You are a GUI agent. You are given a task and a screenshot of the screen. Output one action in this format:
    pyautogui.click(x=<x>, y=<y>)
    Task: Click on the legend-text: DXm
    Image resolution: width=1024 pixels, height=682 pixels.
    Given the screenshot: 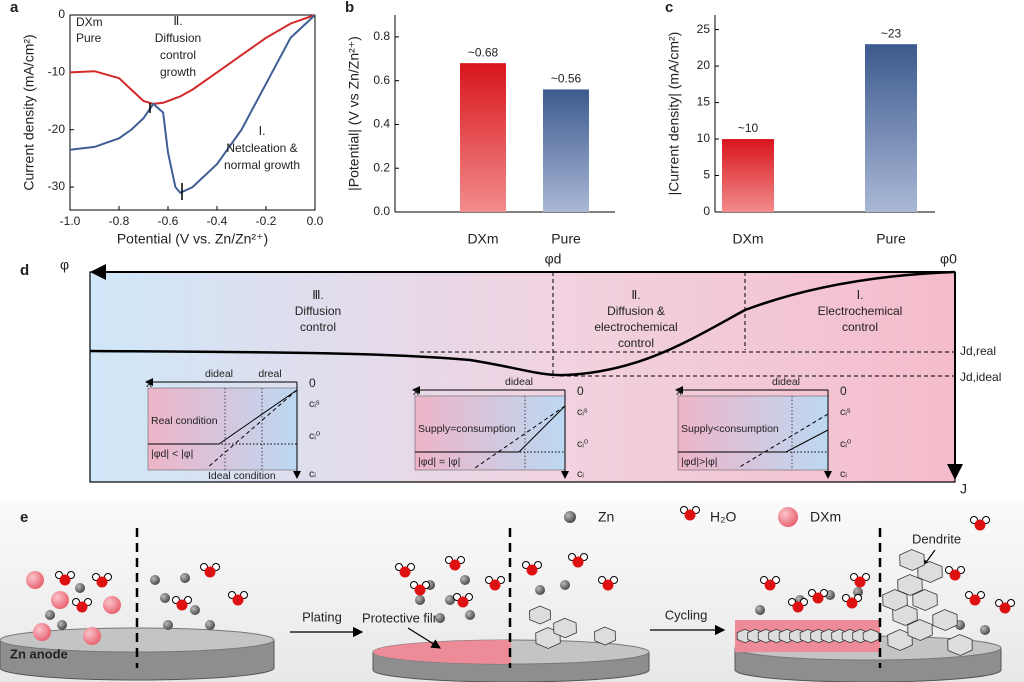 What is the action you would take?
    pyautogui.click(x=825, y=517)
    